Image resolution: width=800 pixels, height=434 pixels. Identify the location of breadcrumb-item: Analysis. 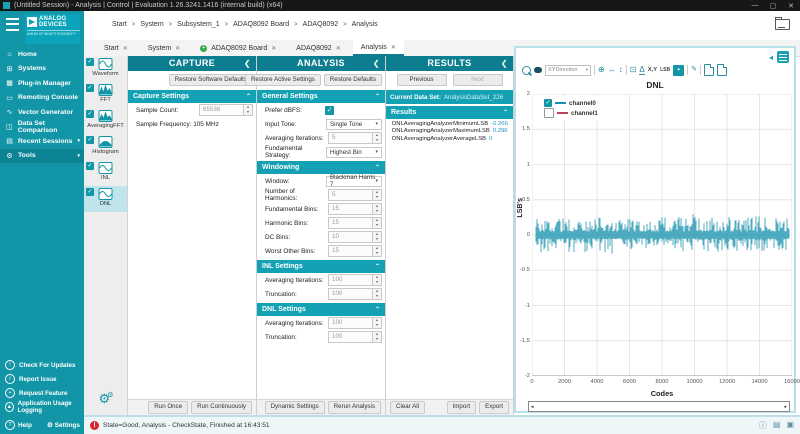
(364, 24).